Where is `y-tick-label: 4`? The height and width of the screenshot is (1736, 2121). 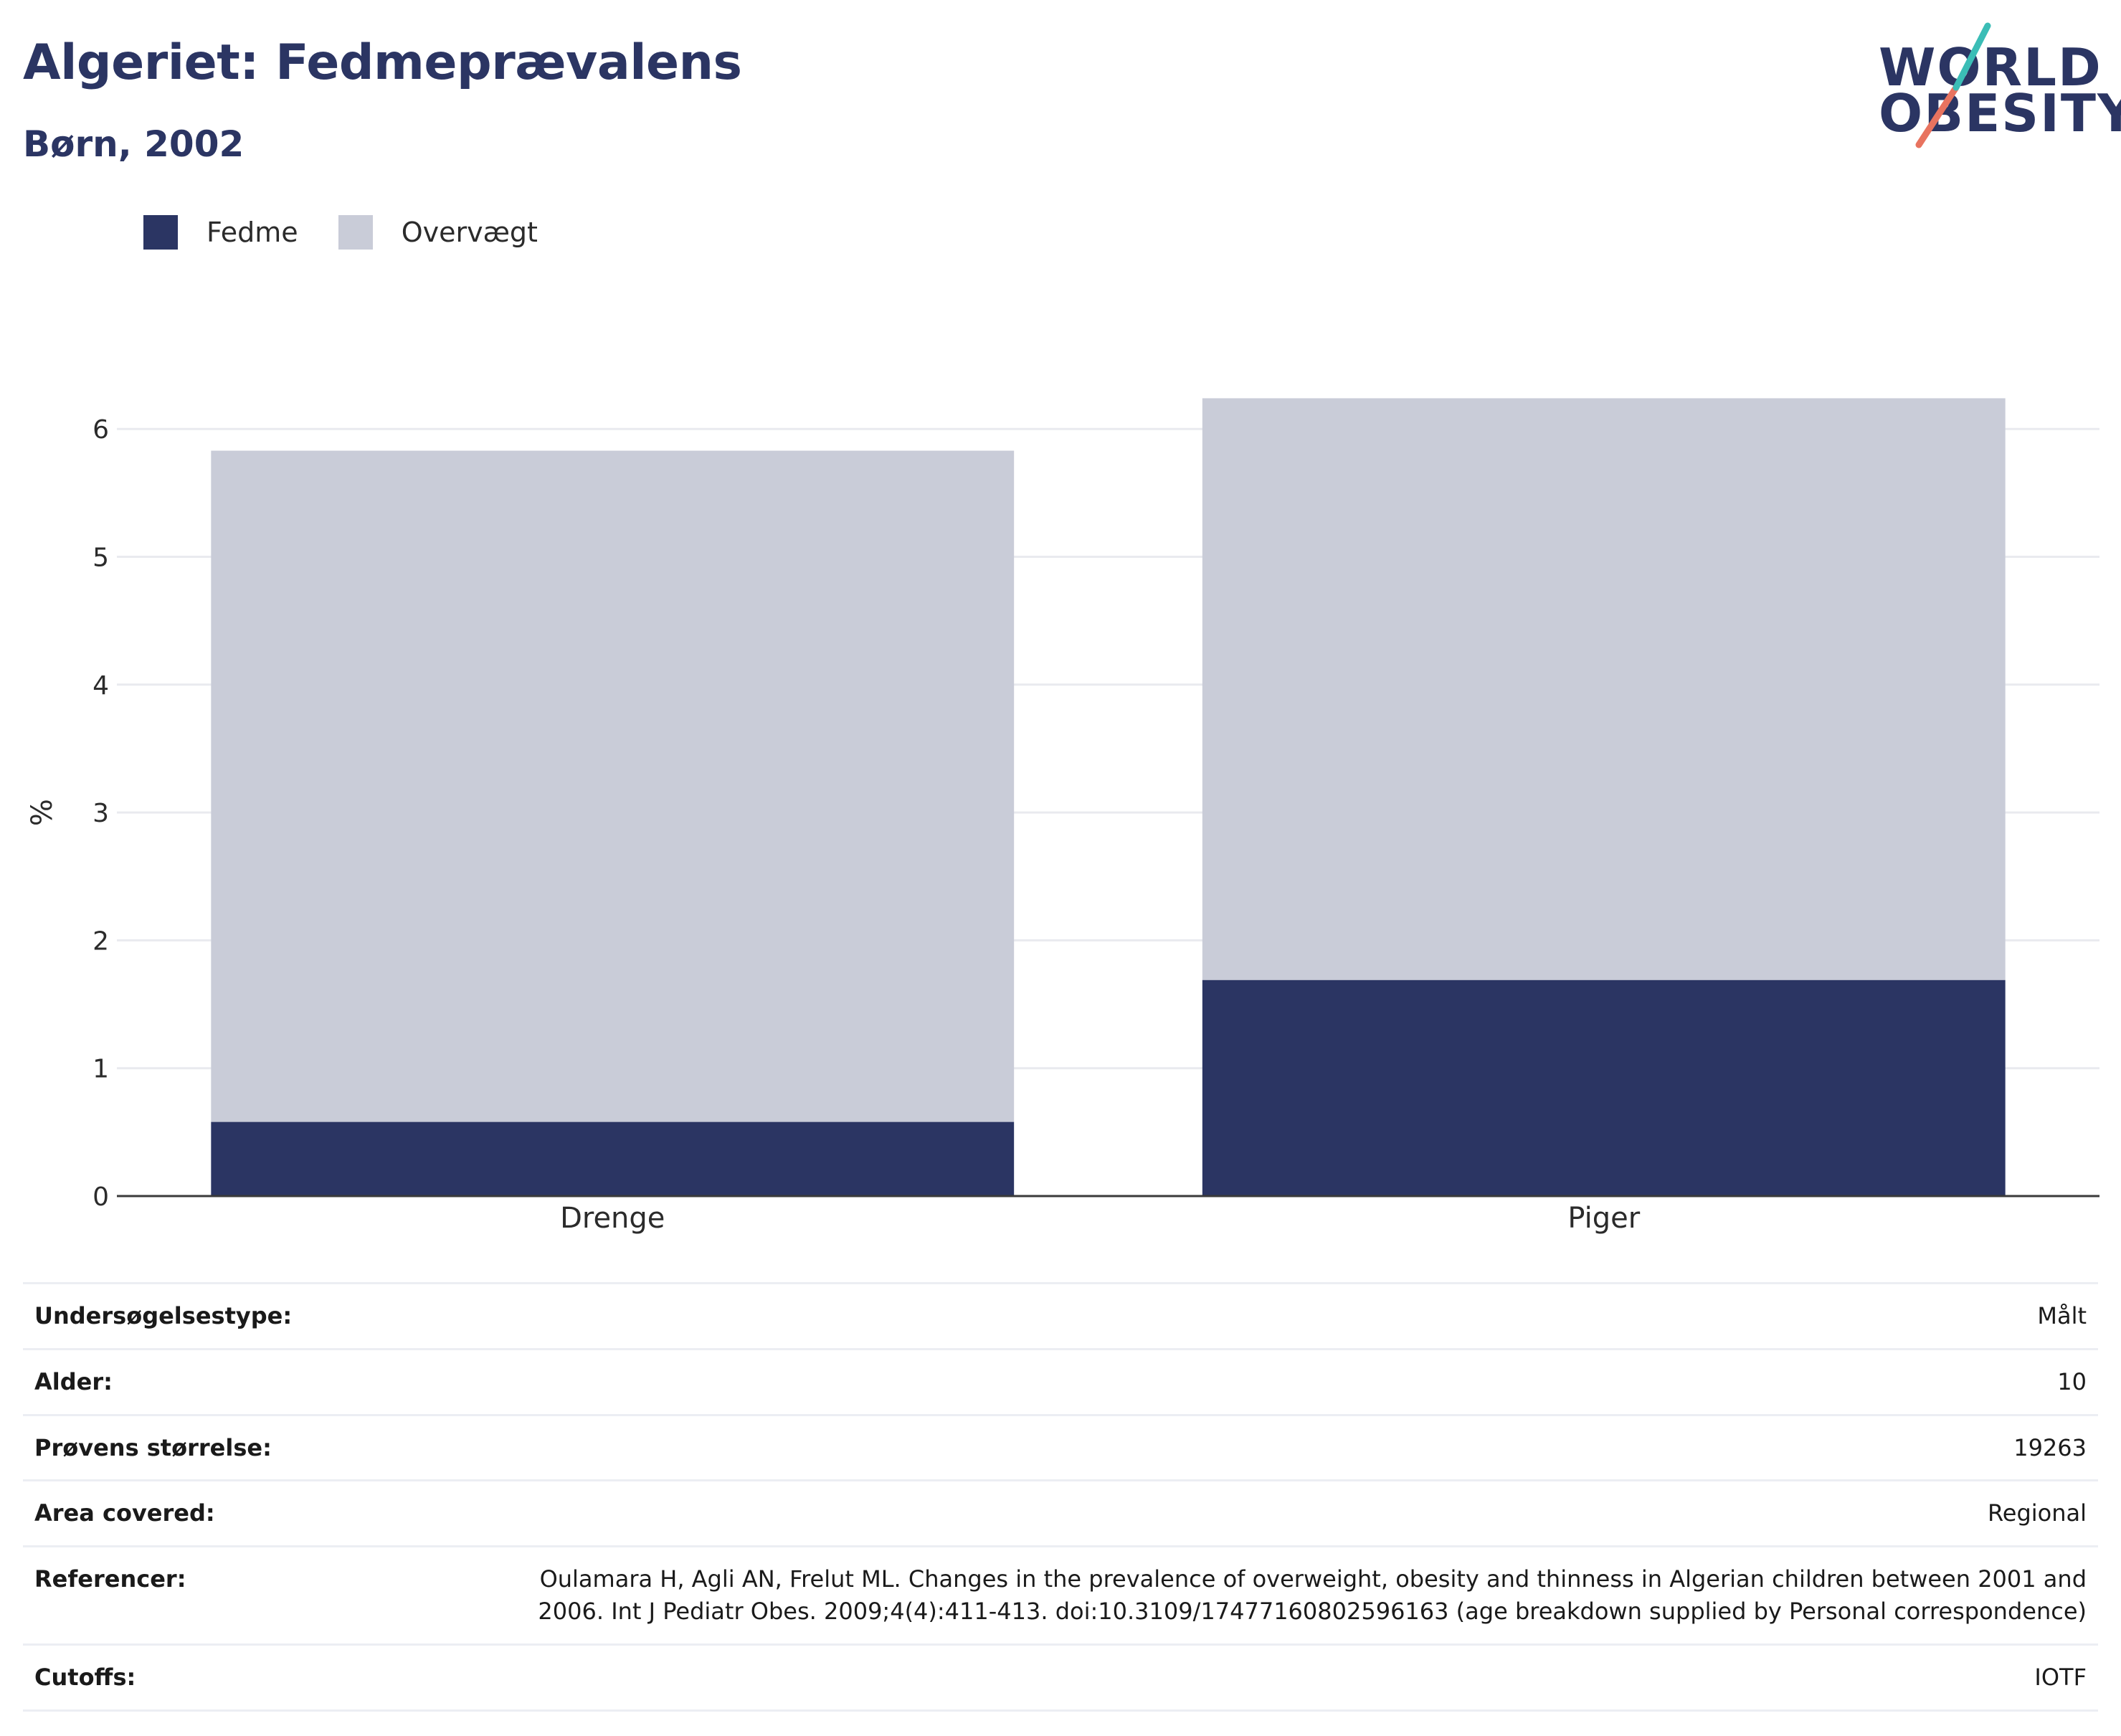 y-tick-label: 4 is located at coordinates (100, 686).